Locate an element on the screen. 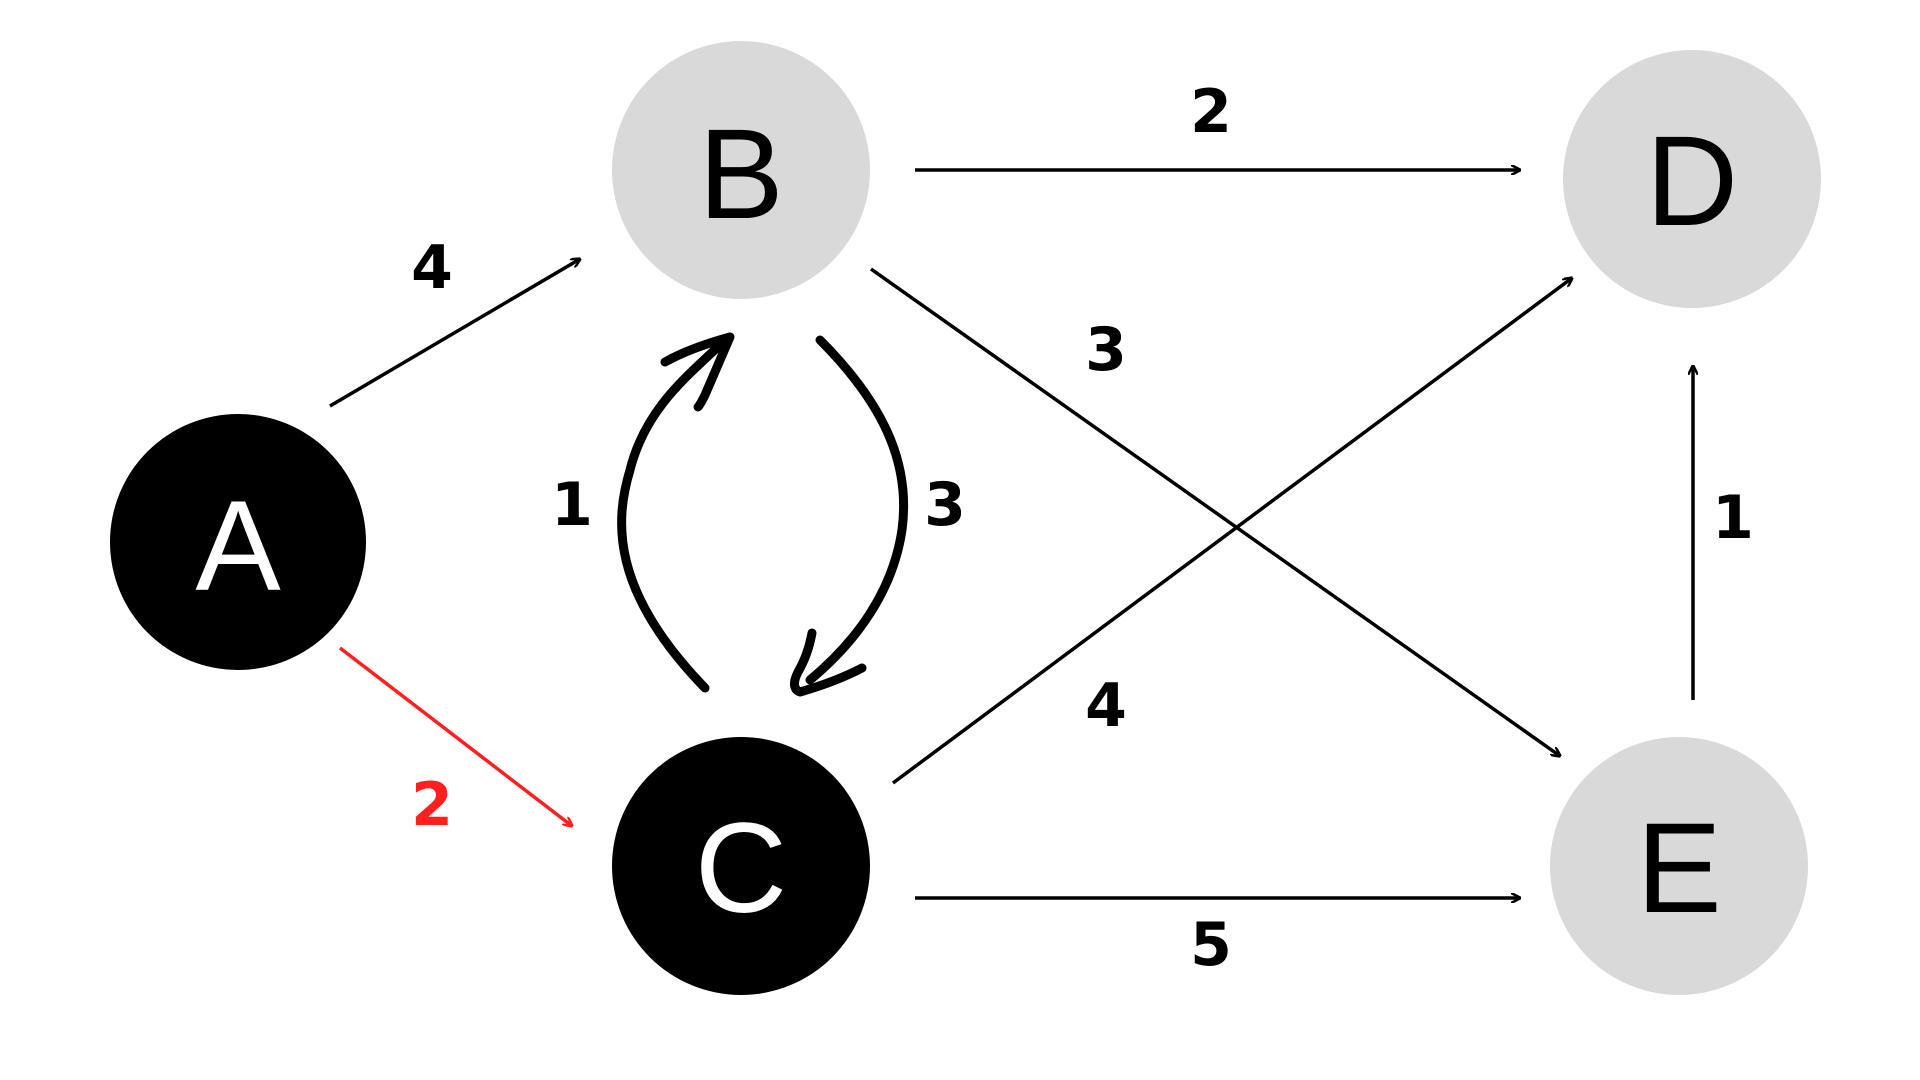  node-b-circle is located at coordinates (741, 170).